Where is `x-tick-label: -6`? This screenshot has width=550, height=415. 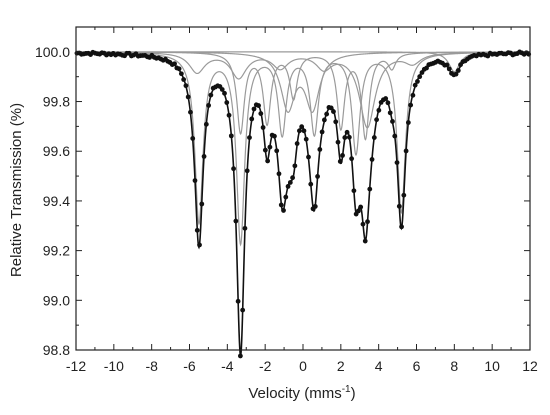
x-tick-label: -6 is located at coordinates (189, 366).